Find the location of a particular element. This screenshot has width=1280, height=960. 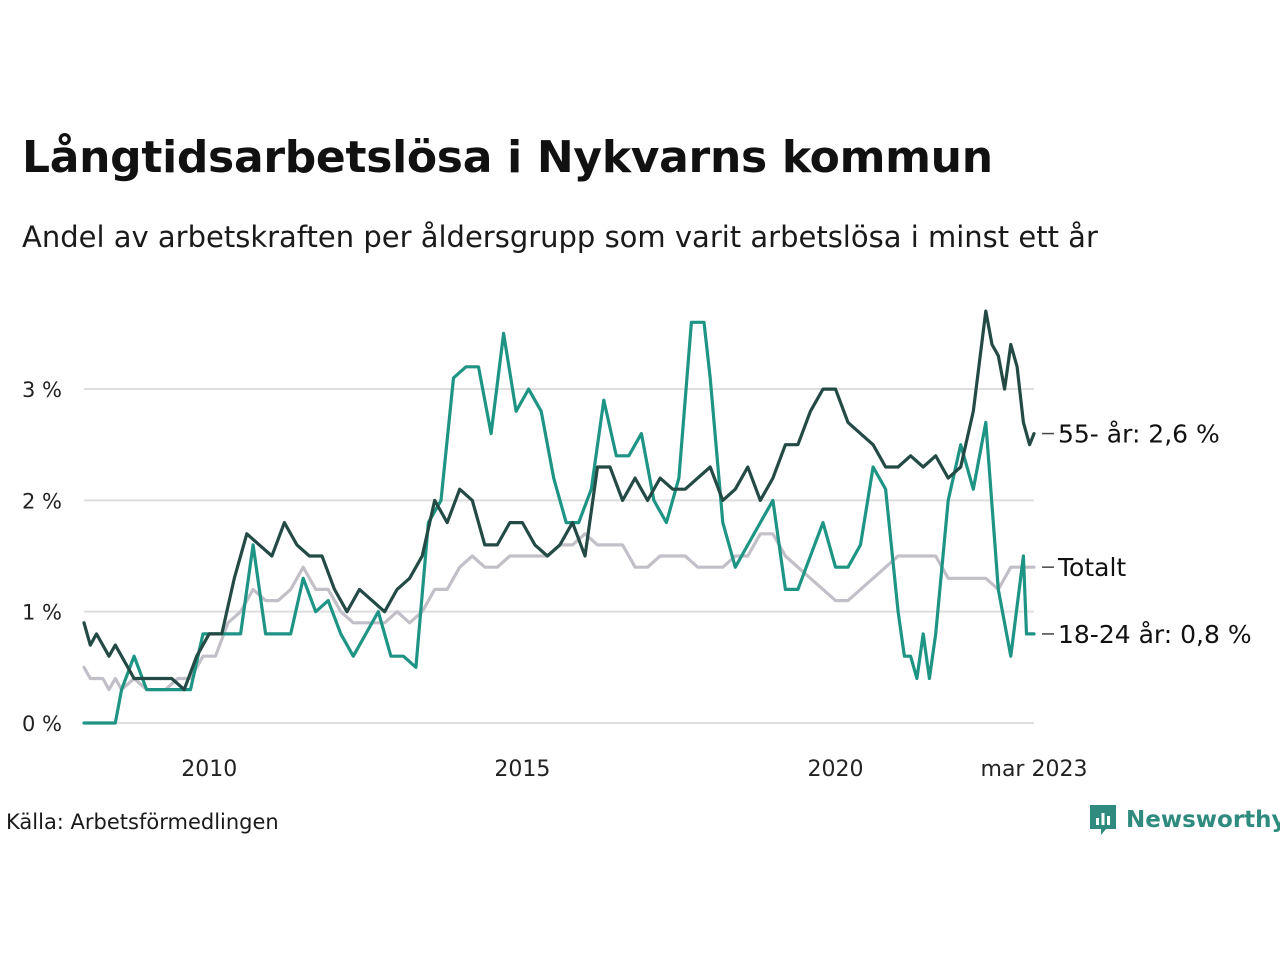

x-tick-label: 2020 is located at coordinates (835, 769).